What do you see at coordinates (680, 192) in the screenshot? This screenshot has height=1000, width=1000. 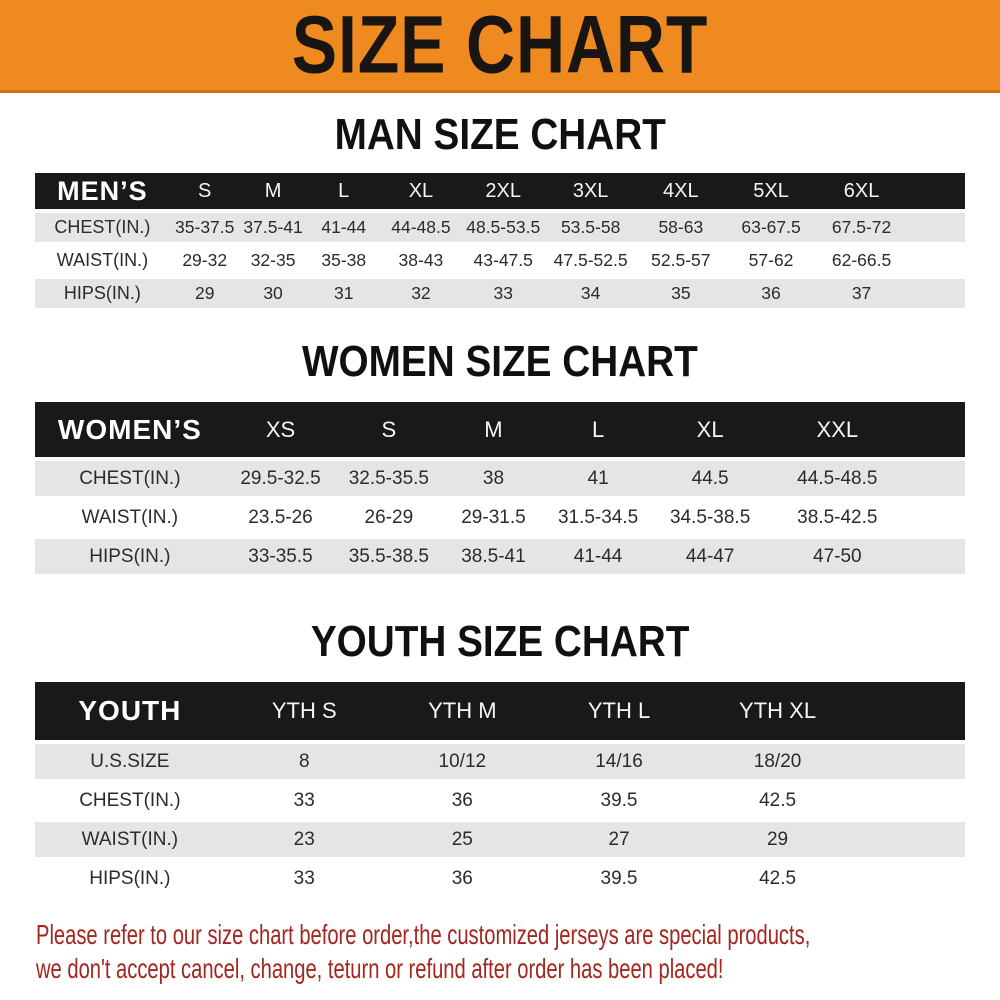 I see `column-header: 4XL` at bounding box center [680, 192].